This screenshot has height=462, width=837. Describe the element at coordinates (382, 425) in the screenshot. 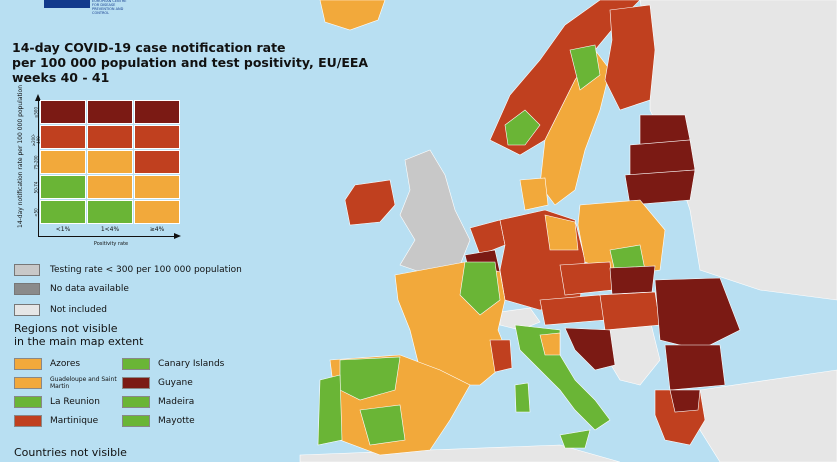

I see `spain-green-south` at that location.